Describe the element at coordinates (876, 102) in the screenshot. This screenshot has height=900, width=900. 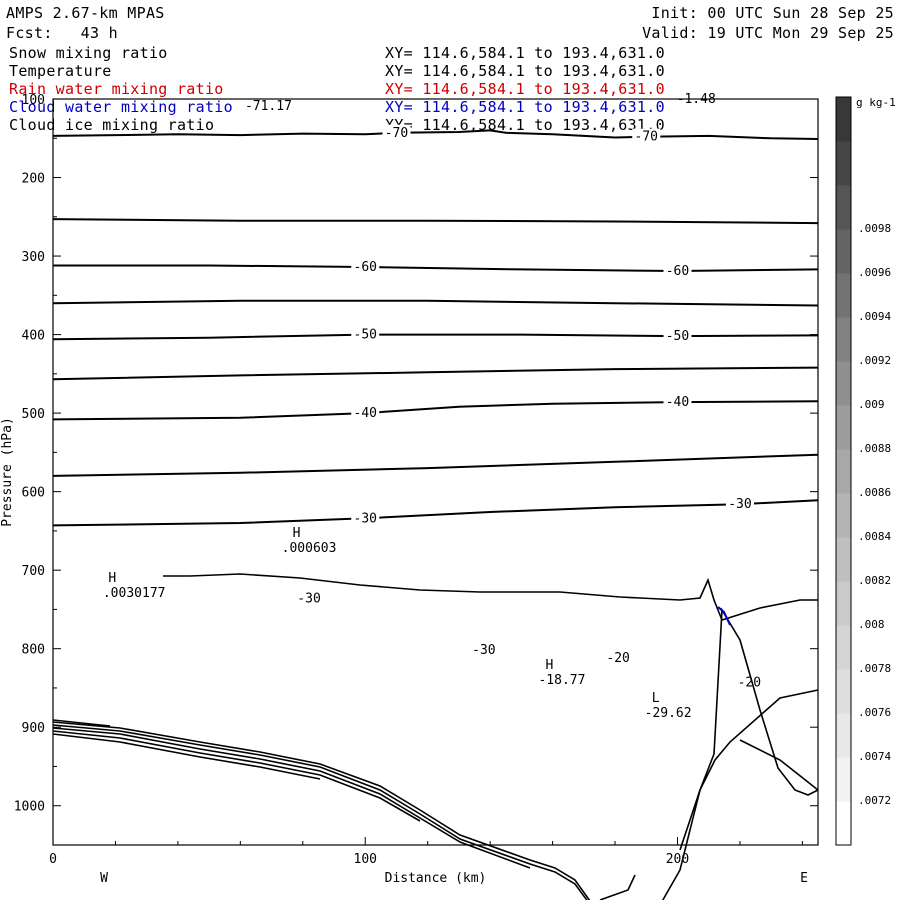
I see `colorbar-unit: g kg-1` at that location.